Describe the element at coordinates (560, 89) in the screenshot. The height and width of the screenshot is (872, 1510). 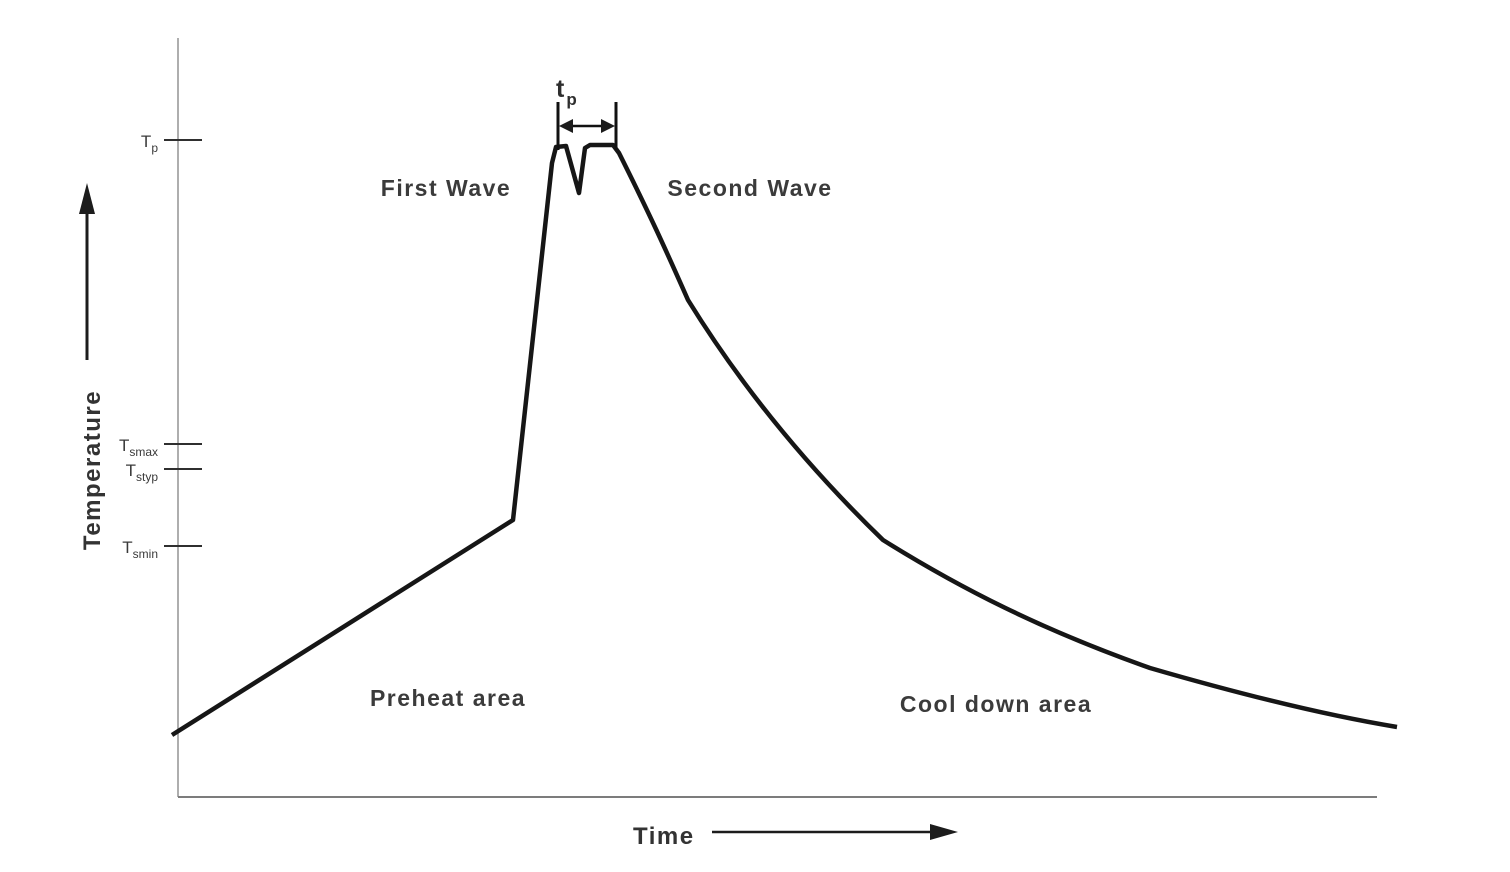
I see `marker-label-main: t` at that location.